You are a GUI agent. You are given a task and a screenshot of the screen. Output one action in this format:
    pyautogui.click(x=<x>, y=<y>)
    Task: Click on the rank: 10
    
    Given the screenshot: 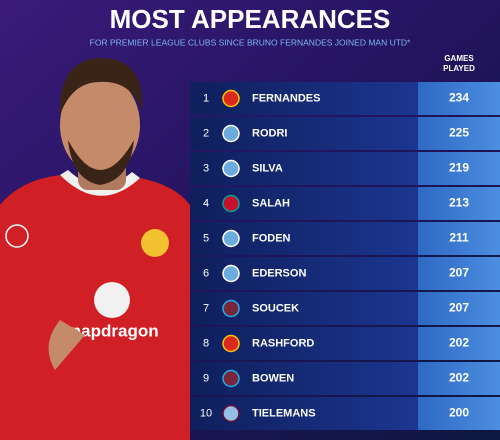 What is the action you would take?
    pyautogui.click(x=206, y=413)
    